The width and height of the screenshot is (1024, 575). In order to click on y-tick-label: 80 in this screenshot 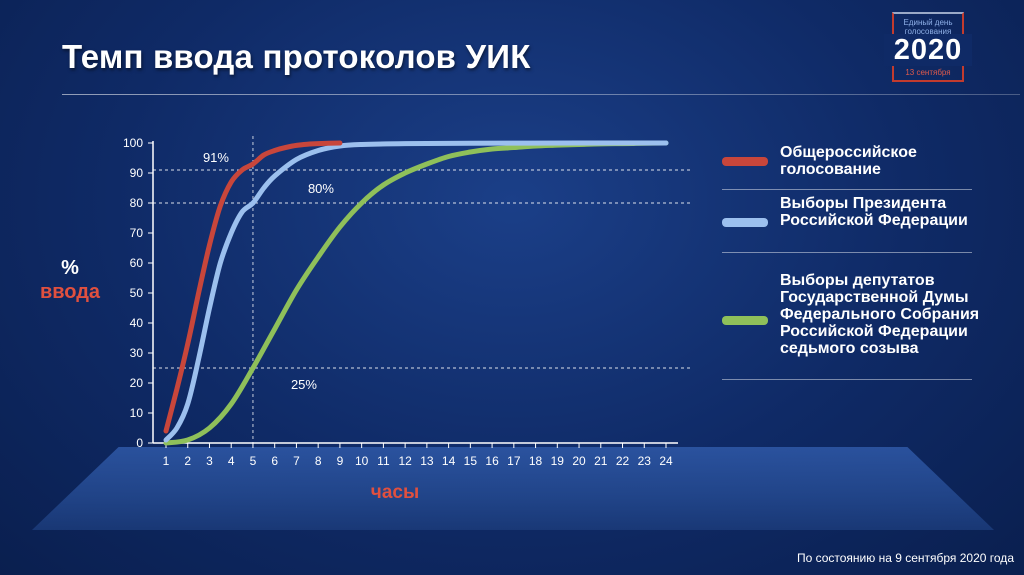, I will do `click(137, 203)`.